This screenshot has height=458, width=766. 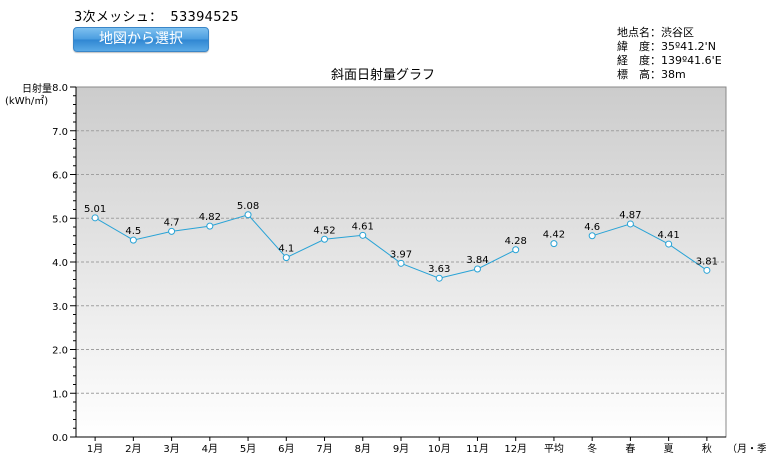 What do you see at coordinates (363, 449) in the screenshot?
I see `x-tick-label: 8月` at bounding box center [363, 449].